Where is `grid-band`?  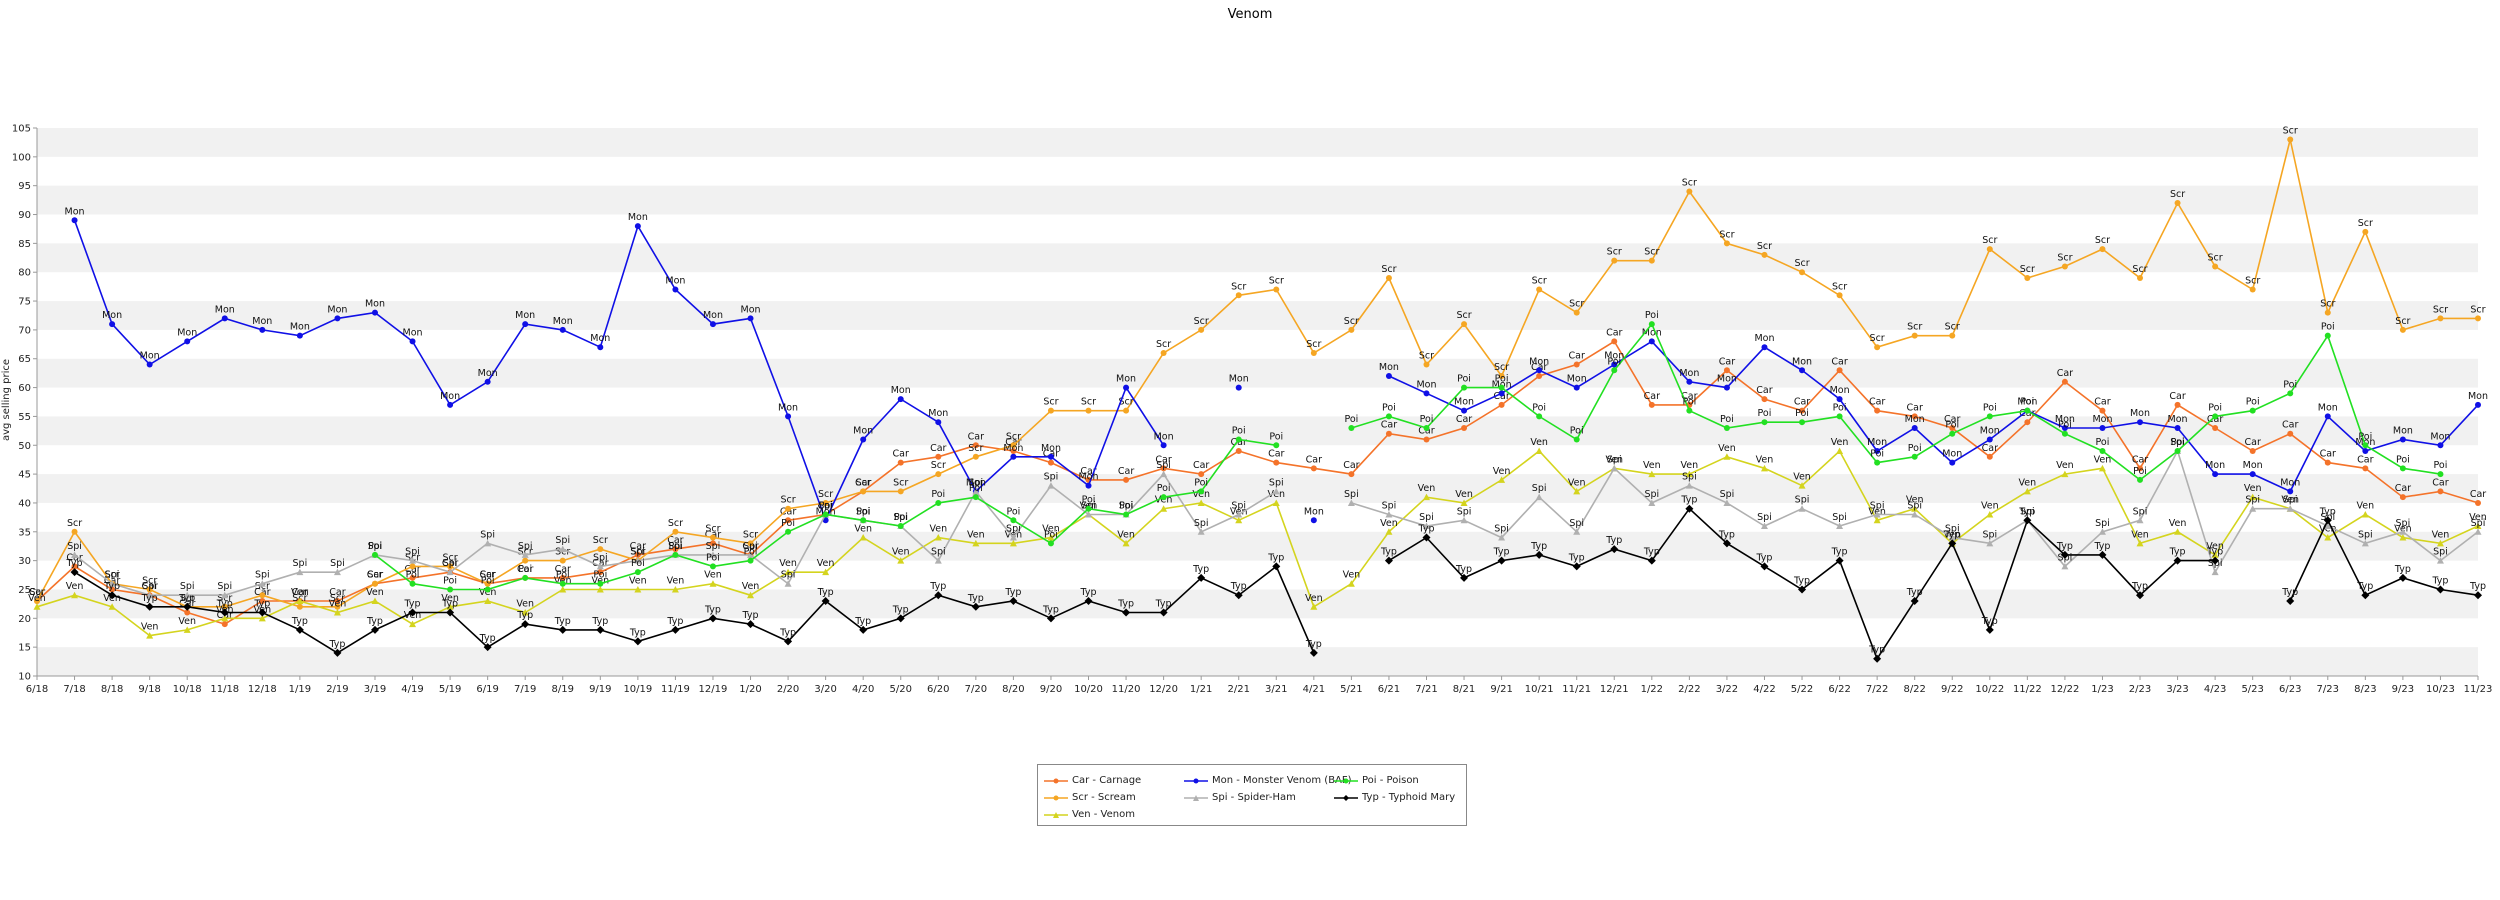 grid-band is located at coordinates (1257, 661).